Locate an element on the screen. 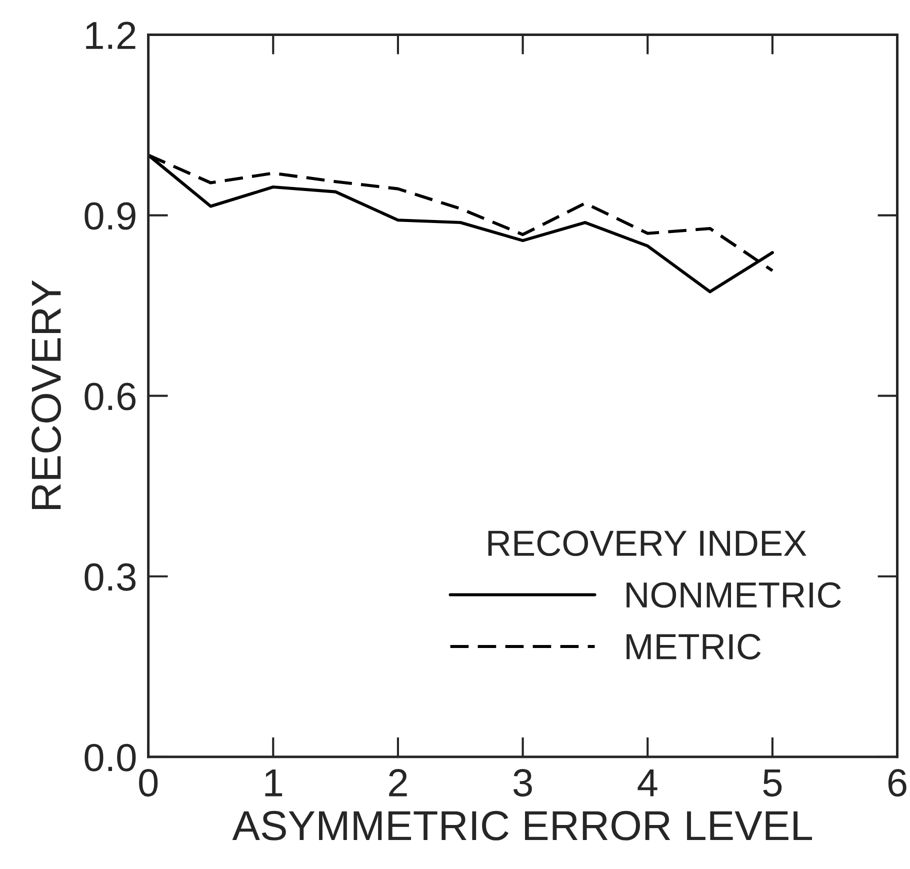 Image resolution: width=910 pixels, height=869 pixels. x-axis-title: ASYMMETRIC ERROR LEVEL is located at coordinates (522, 825).